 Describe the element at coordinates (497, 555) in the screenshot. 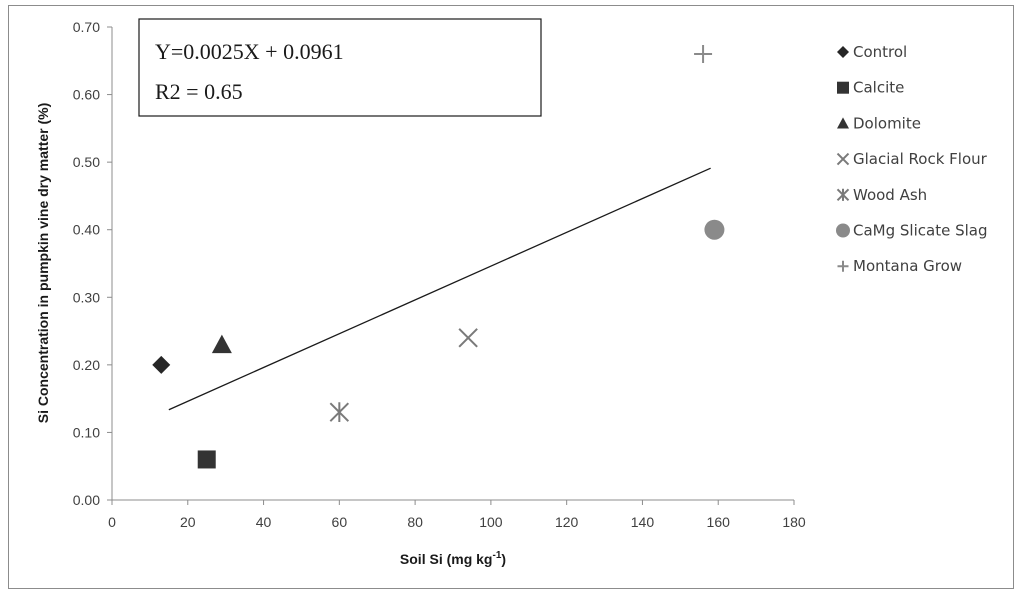

I see `x-axis-title-superscript: -1` at that location.